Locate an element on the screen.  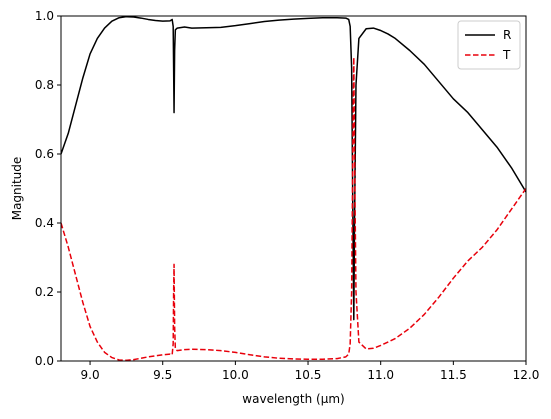
y-tick-label: 0.4 is located at coordinates (44, 223).